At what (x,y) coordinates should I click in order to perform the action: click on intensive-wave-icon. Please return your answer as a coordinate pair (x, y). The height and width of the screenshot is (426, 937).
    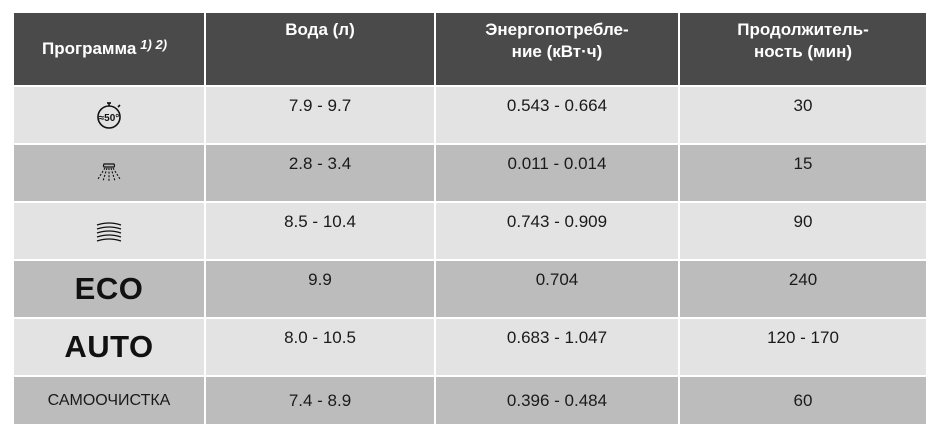
    Looking at the image, I should click on (109, 232).